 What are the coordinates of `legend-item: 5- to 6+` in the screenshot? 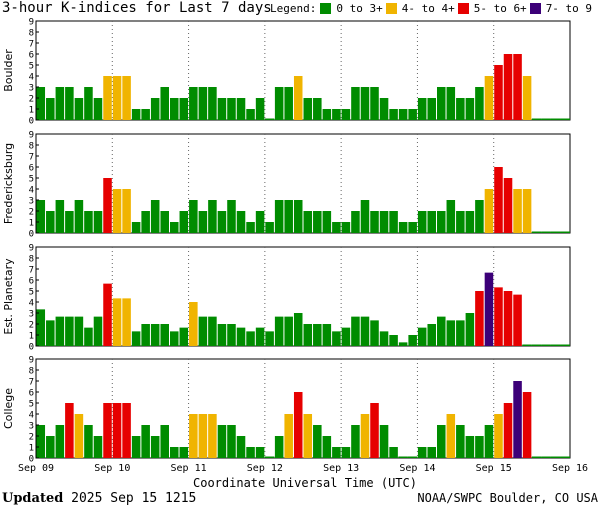 It's located at (492, 8).